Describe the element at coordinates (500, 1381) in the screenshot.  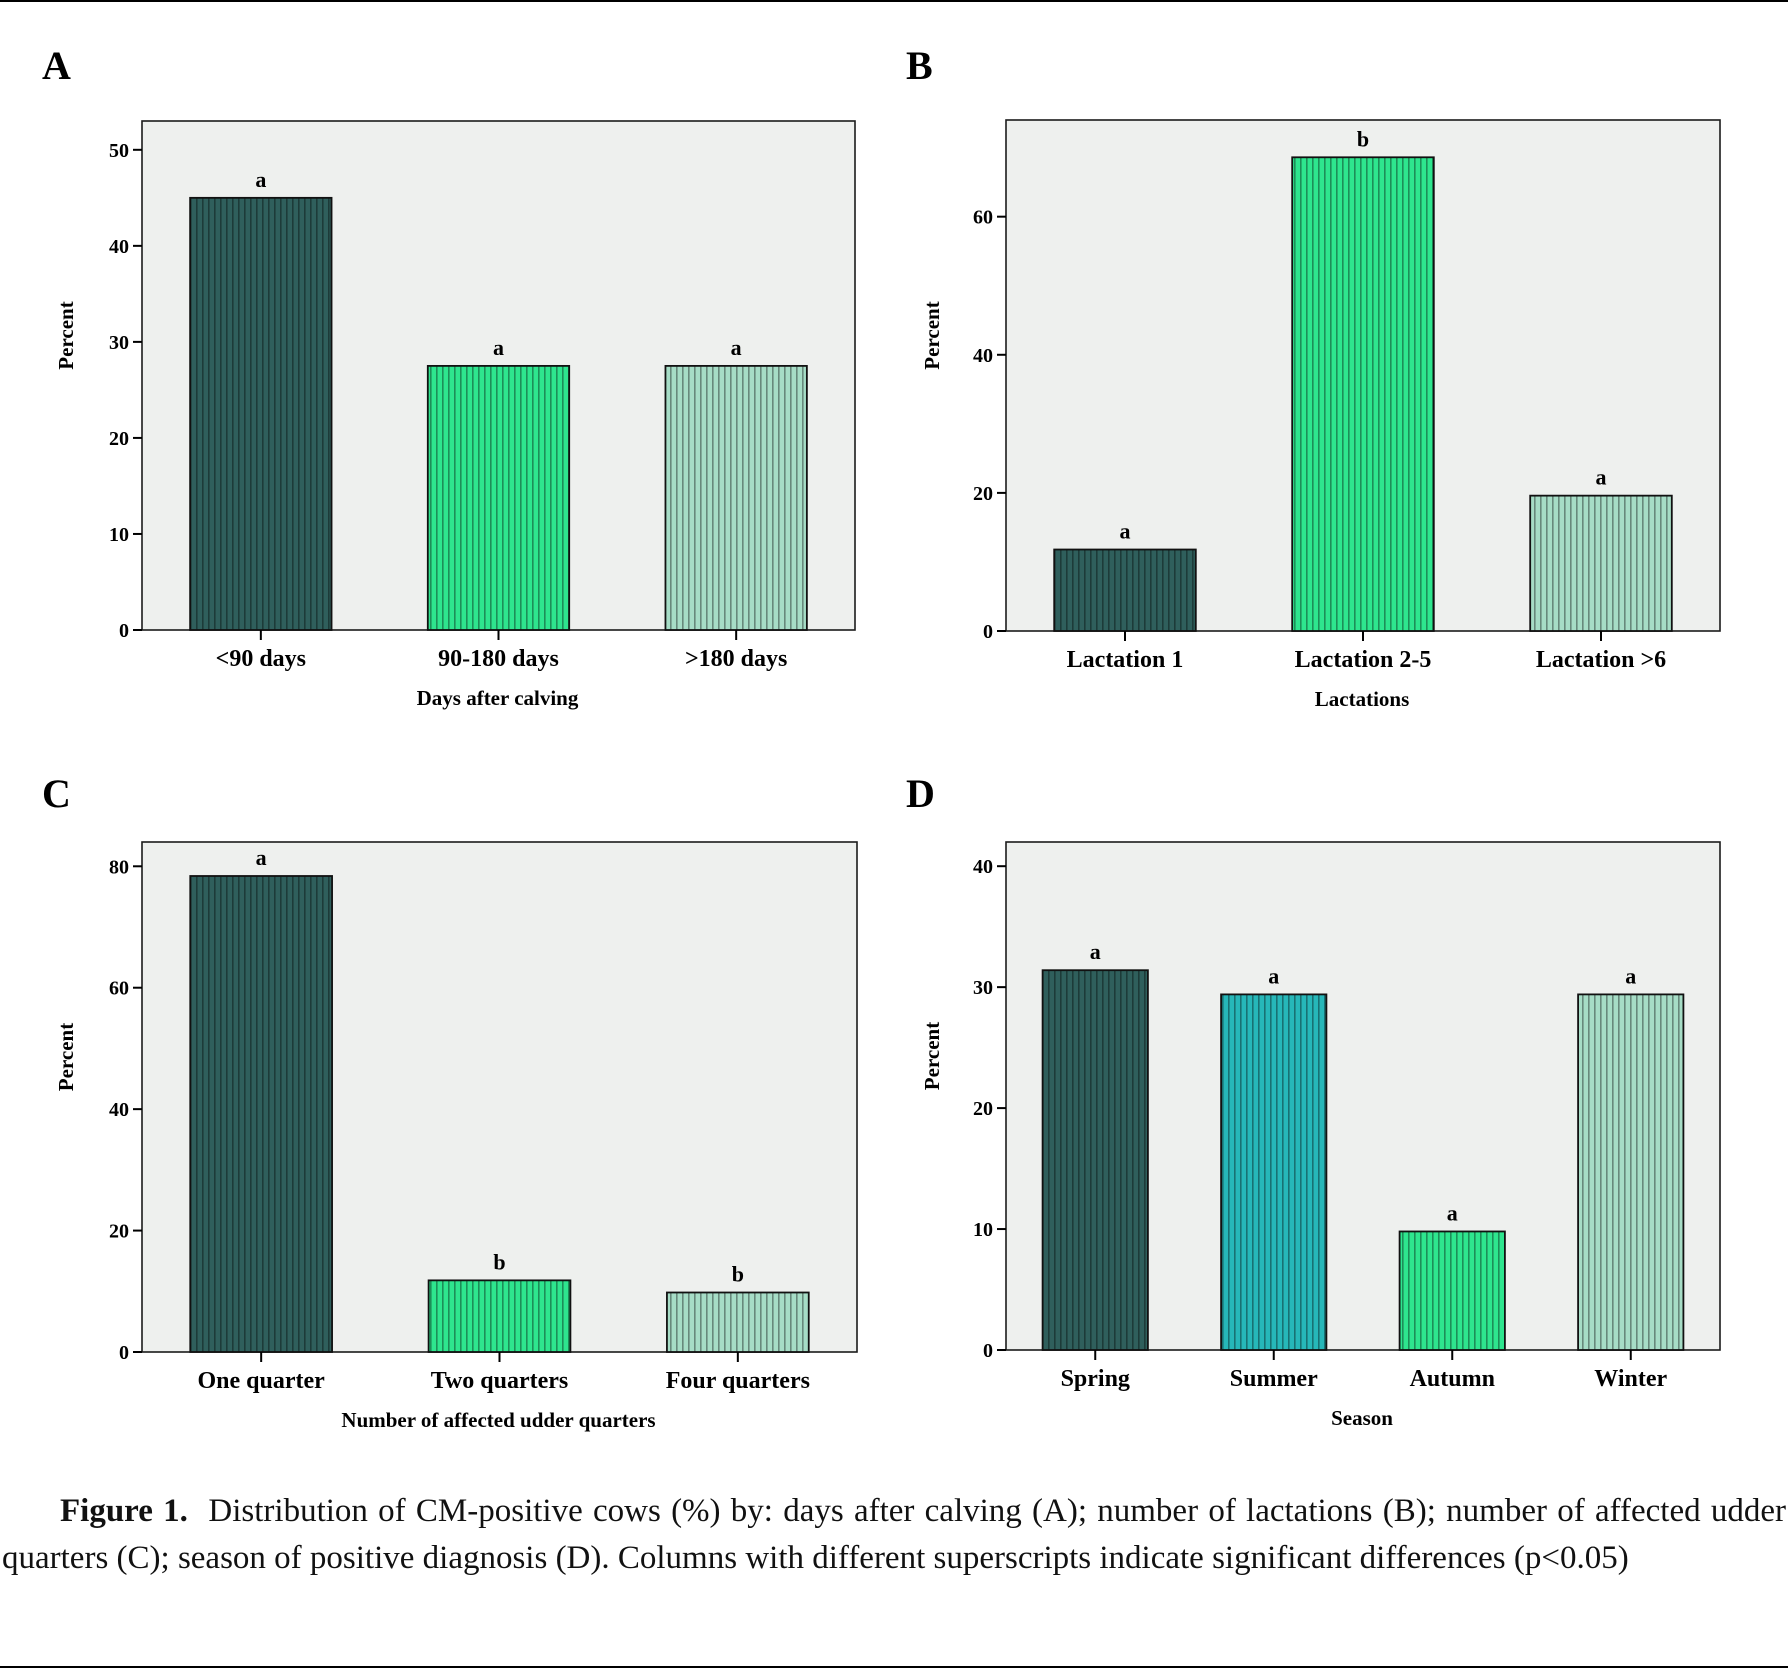
I see `x-tick-label: Two quarters` at that location.